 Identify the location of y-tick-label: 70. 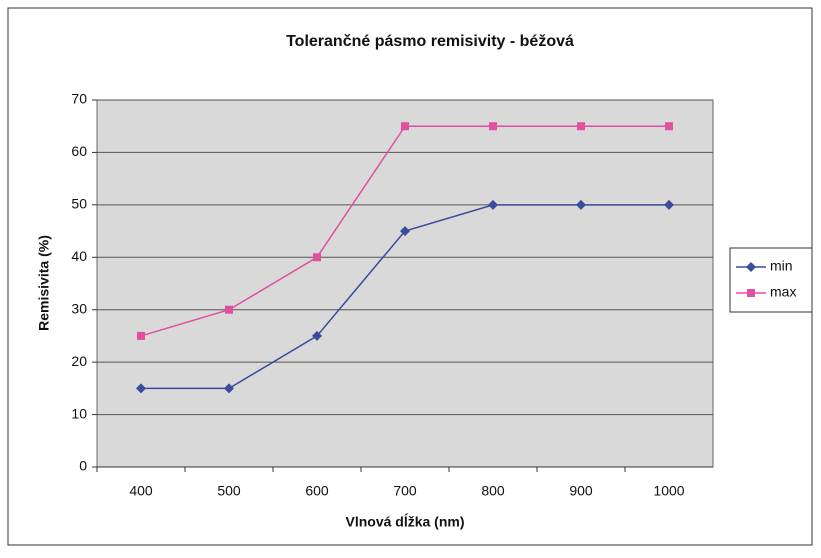
(79, 99).